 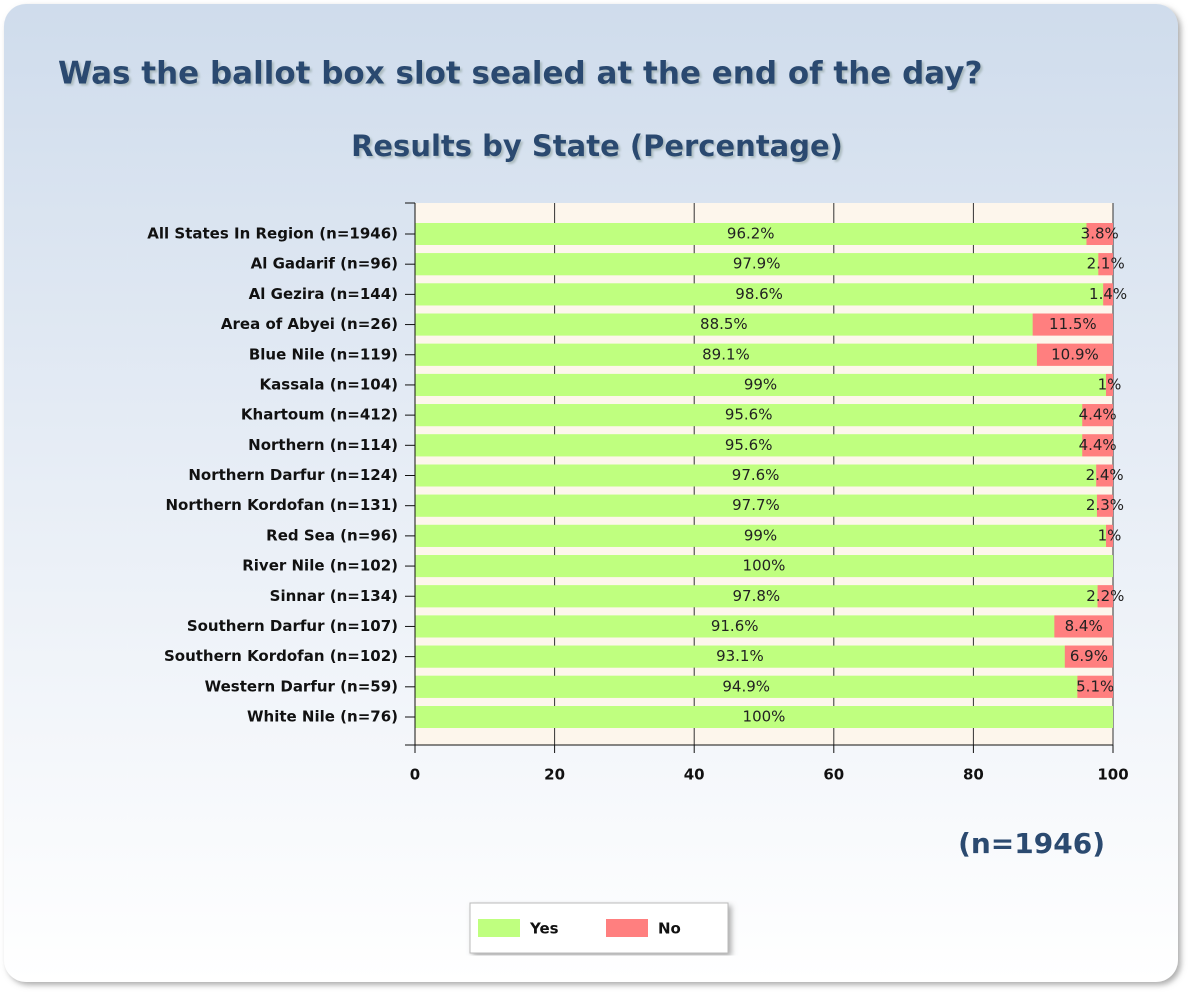 What do you see at coordinates (272, 234) in the screenshot?
I see `y-tick-label: All States In Region (n=1946)` at bounding box center [272, 234].